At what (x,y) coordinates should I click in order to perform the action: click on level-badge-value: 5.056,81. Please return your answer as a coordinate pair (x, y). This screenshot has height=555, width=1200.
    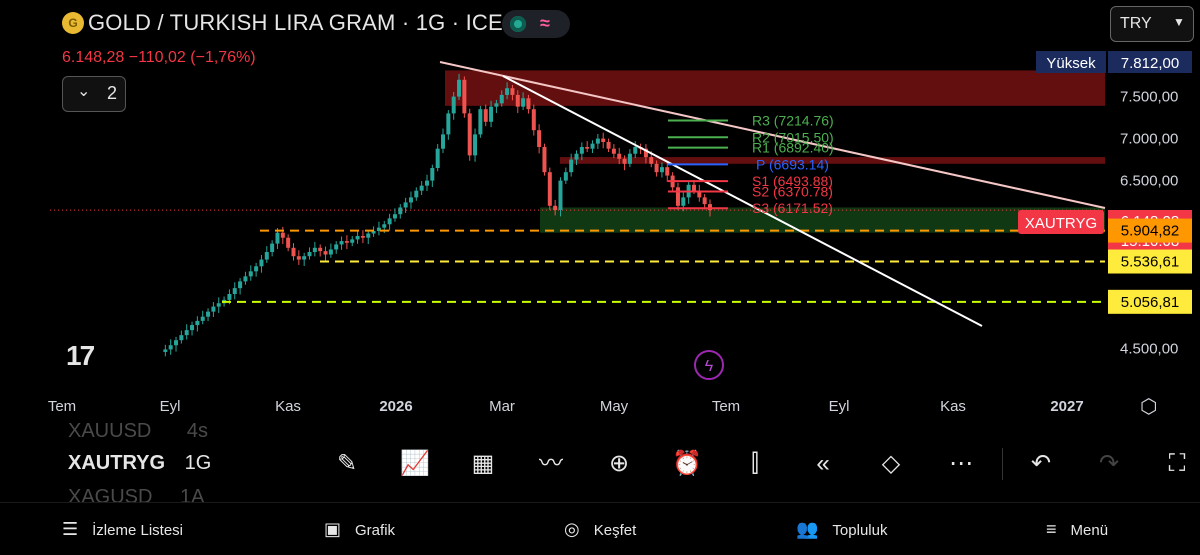
    Looking at the image, I should click on (1150, 302).